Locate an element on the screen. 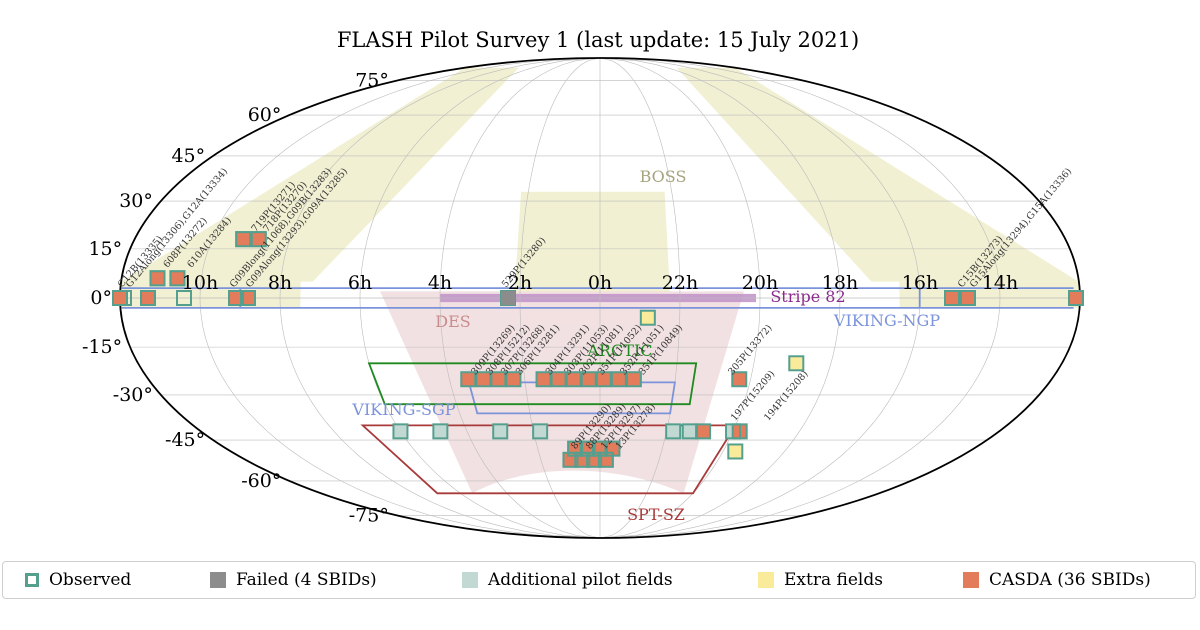  region-label-arctic: ARCTIC is located at coordinates (619, 350).